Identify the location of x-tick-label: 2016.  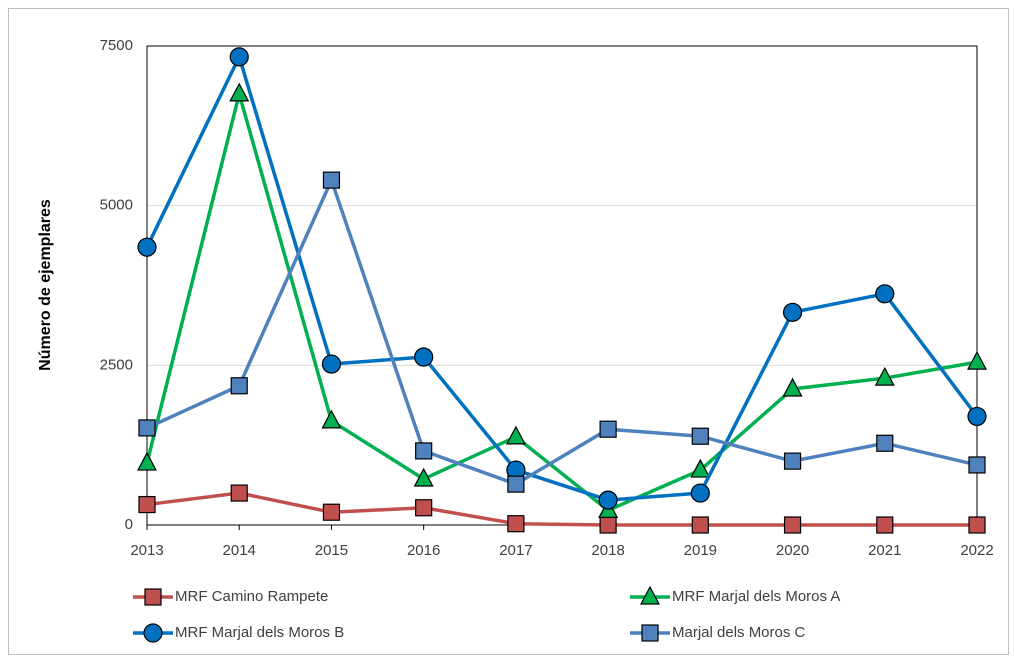
(423, 550).